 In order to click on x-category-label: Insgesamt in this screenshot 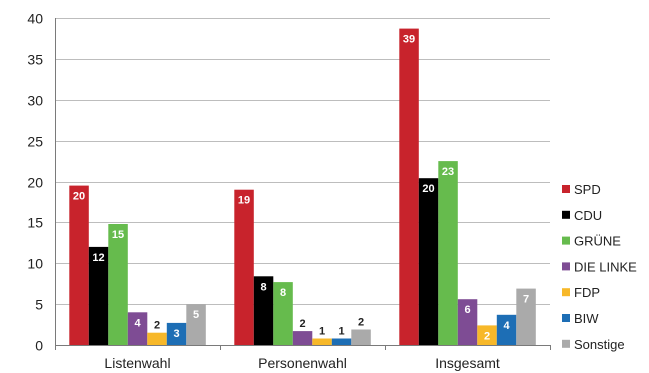, I will do `click(467, 363)`.